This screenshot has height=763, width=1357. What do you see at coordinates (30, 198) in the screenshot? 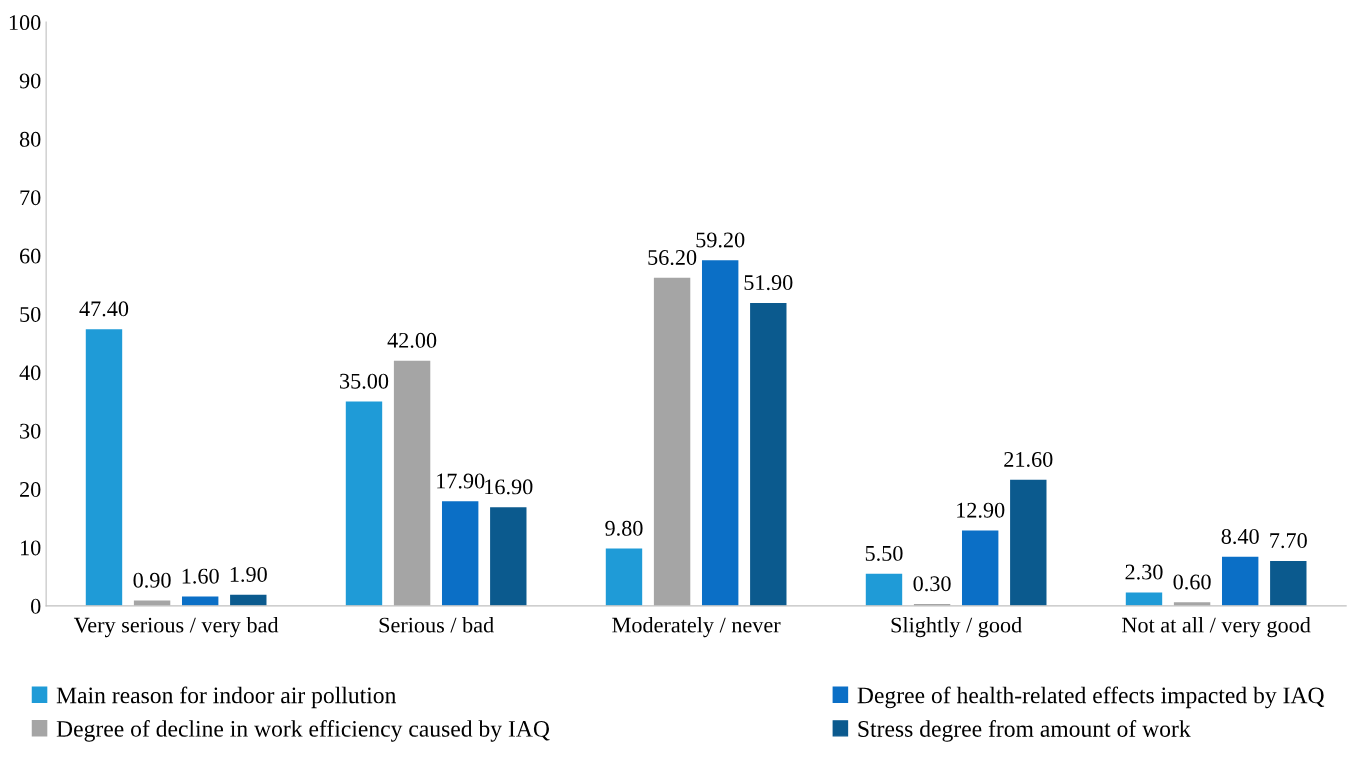
I see `y-tick-label: 70` at bounding box center [30, 198].